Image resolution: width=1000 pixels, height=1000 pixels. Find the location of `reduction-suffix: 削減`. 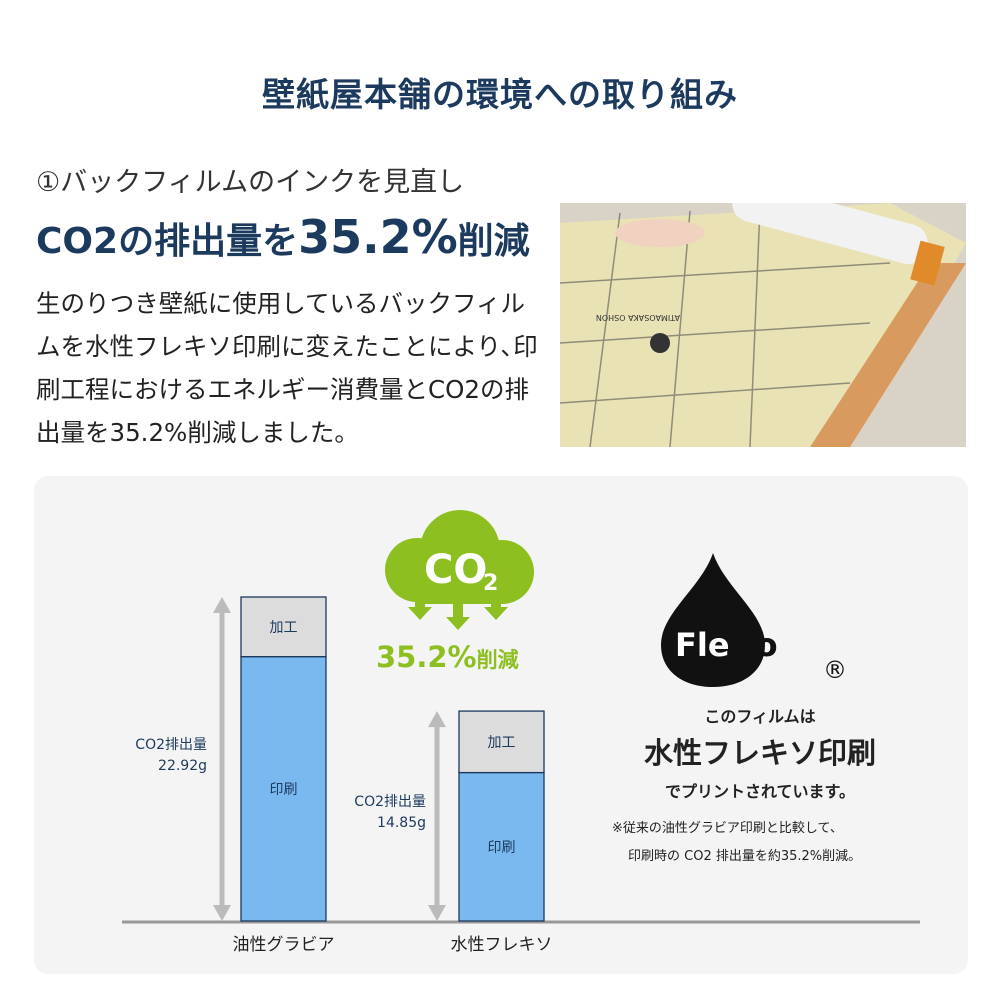

reduction-suffix: 削減 is located at coordinates (497, 660).